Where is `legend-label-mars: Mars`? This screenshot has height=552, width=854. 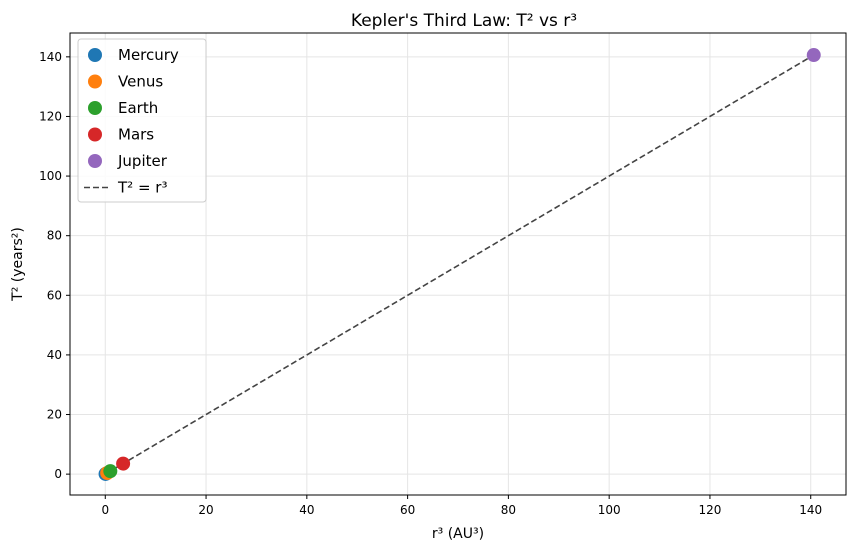
legend-label-mars: Mars is located at coordinates (136, 135).